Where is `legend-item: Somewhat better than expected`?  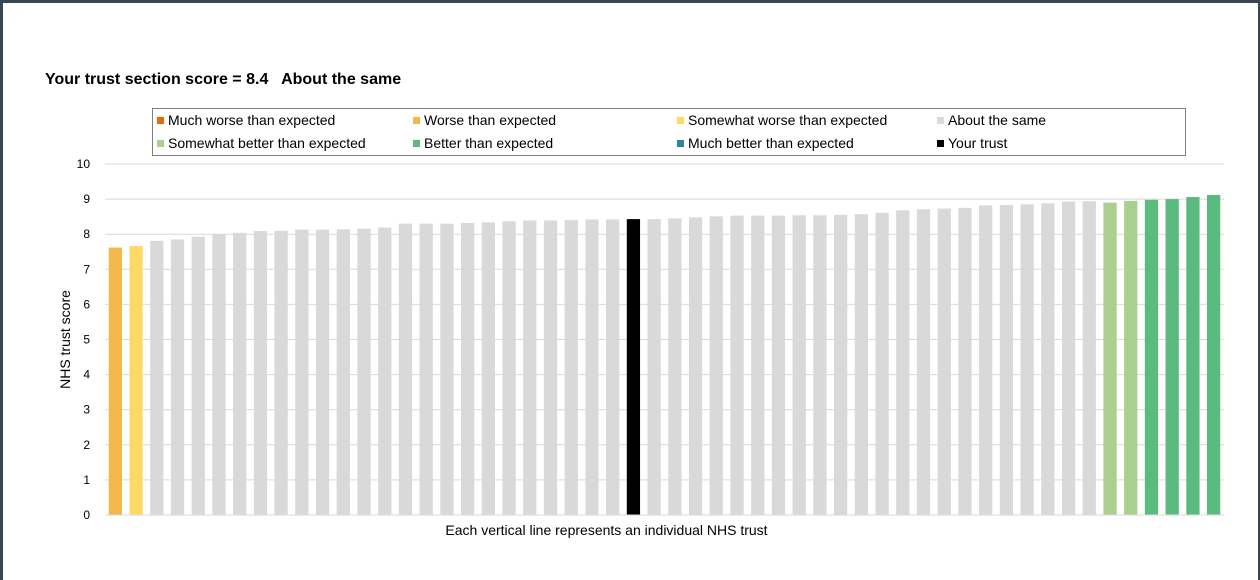
legend-item: Somewhat better than expected is located at coordinates (261, 143).